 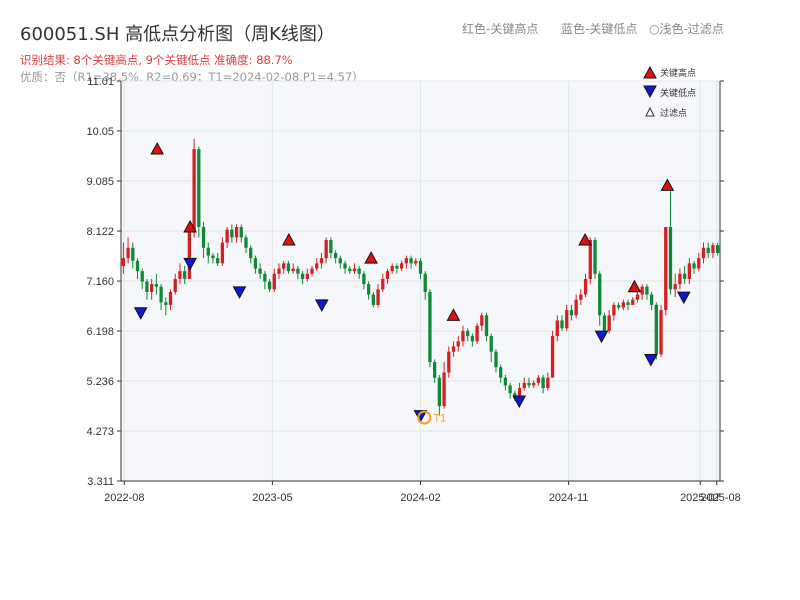 I want to click on y-tick-label: 8.122, so click(x=100, y=232).